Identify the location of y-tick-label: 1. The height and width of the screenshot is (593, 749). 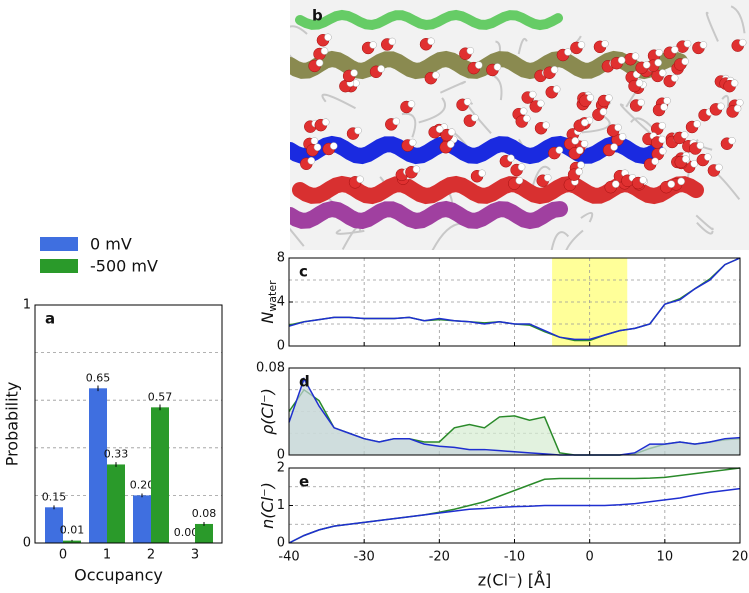
(281, 505).